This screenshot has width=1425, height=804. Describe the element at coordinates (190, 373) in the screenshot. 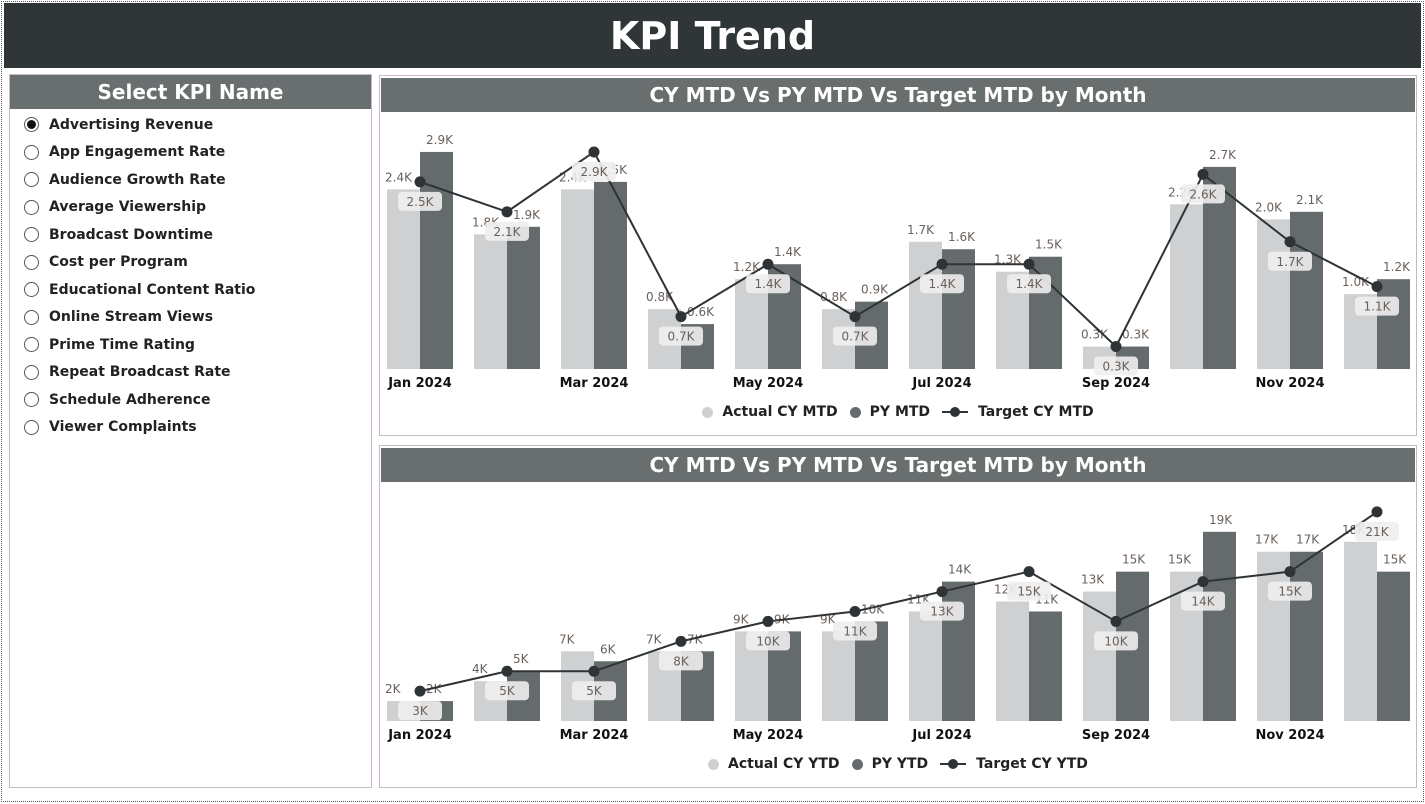

I see `kpi-option: Repeat Broadcast Rate` at that location.